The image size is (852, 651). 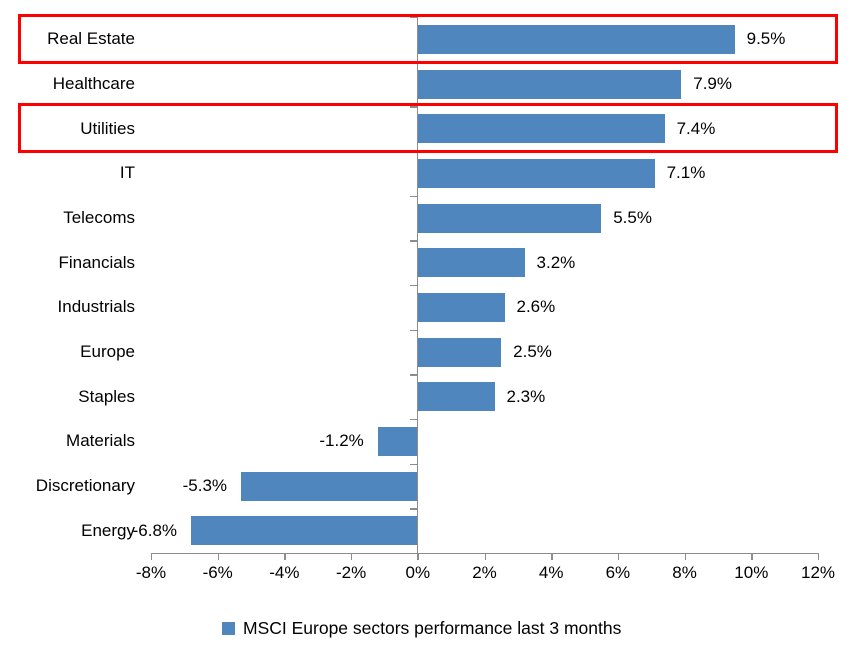 I want to click on x-axis-tick-label: 10%, so click(x=751, y=572).